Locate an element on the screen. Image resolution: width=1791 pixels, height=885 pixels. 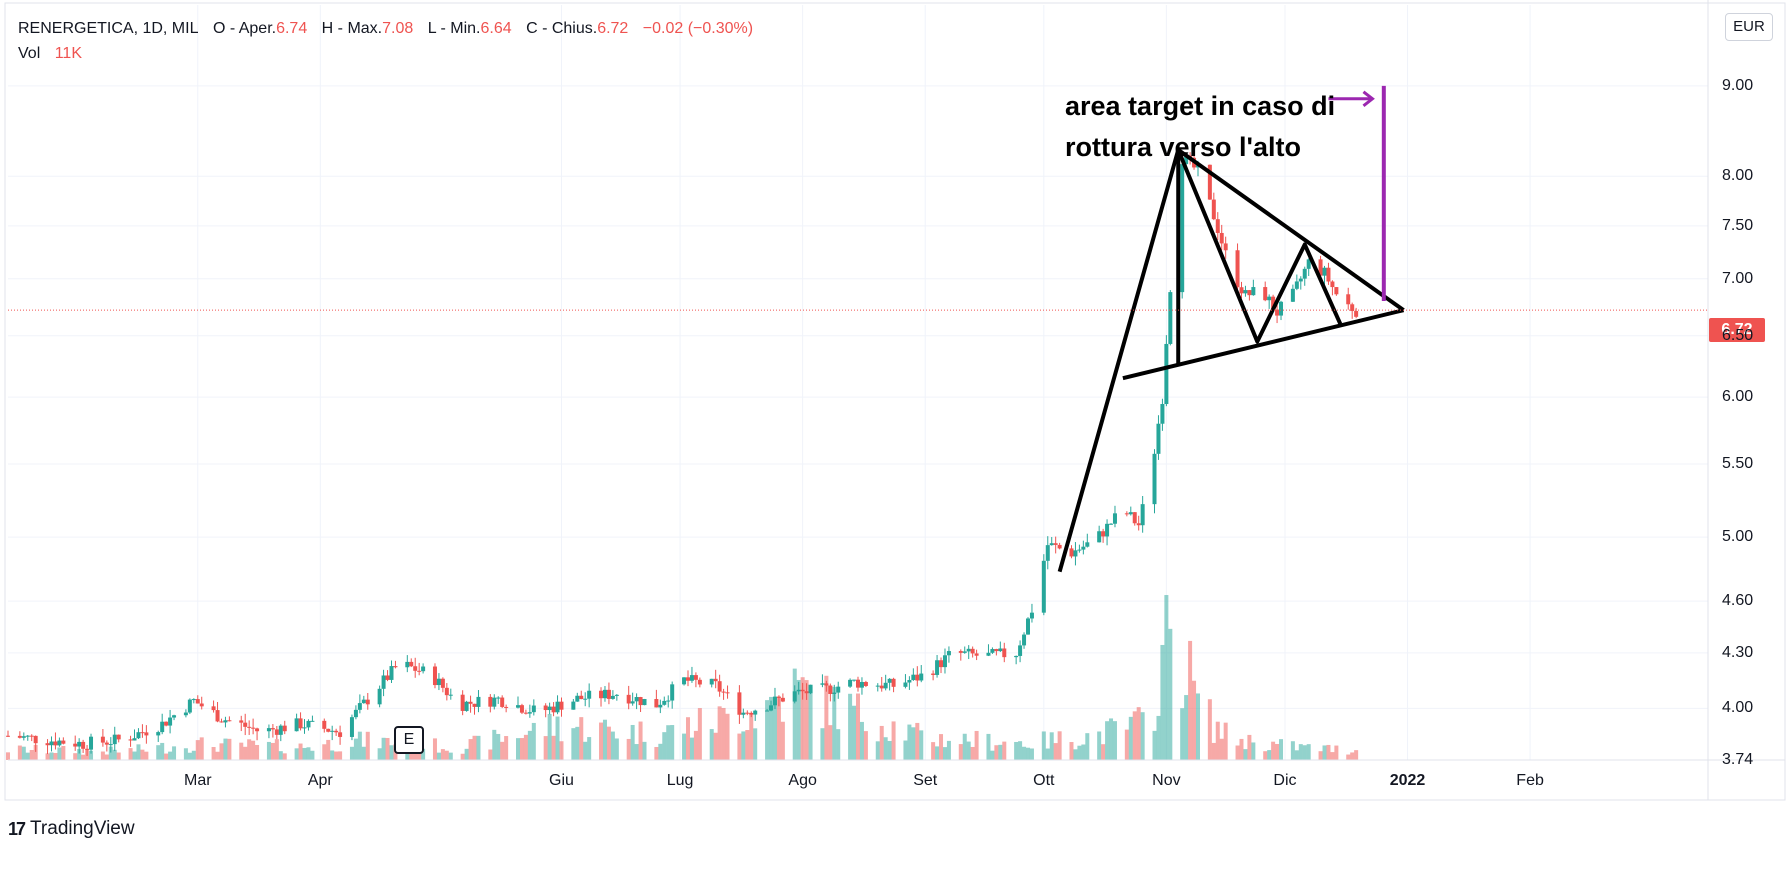
brand-name: TradingView is located at coordinates (82, 828).